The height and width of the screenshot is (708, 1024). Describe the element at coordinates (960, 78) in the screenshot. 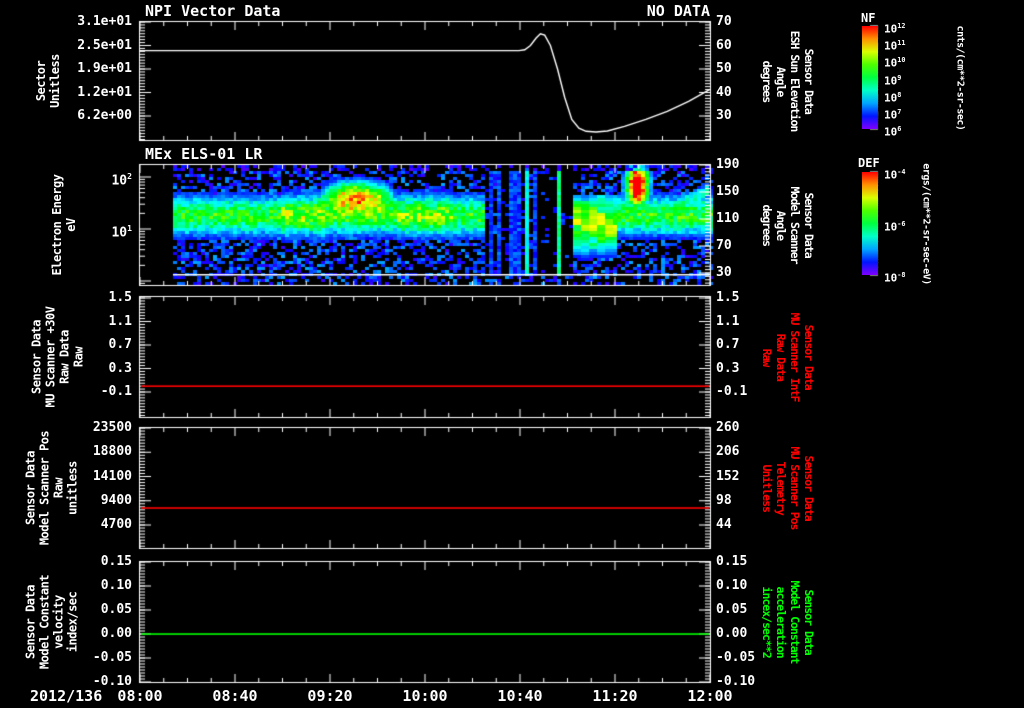

I see `nf-colorbar-unit: cnts/(cm**2-sr-sec)` at that location.